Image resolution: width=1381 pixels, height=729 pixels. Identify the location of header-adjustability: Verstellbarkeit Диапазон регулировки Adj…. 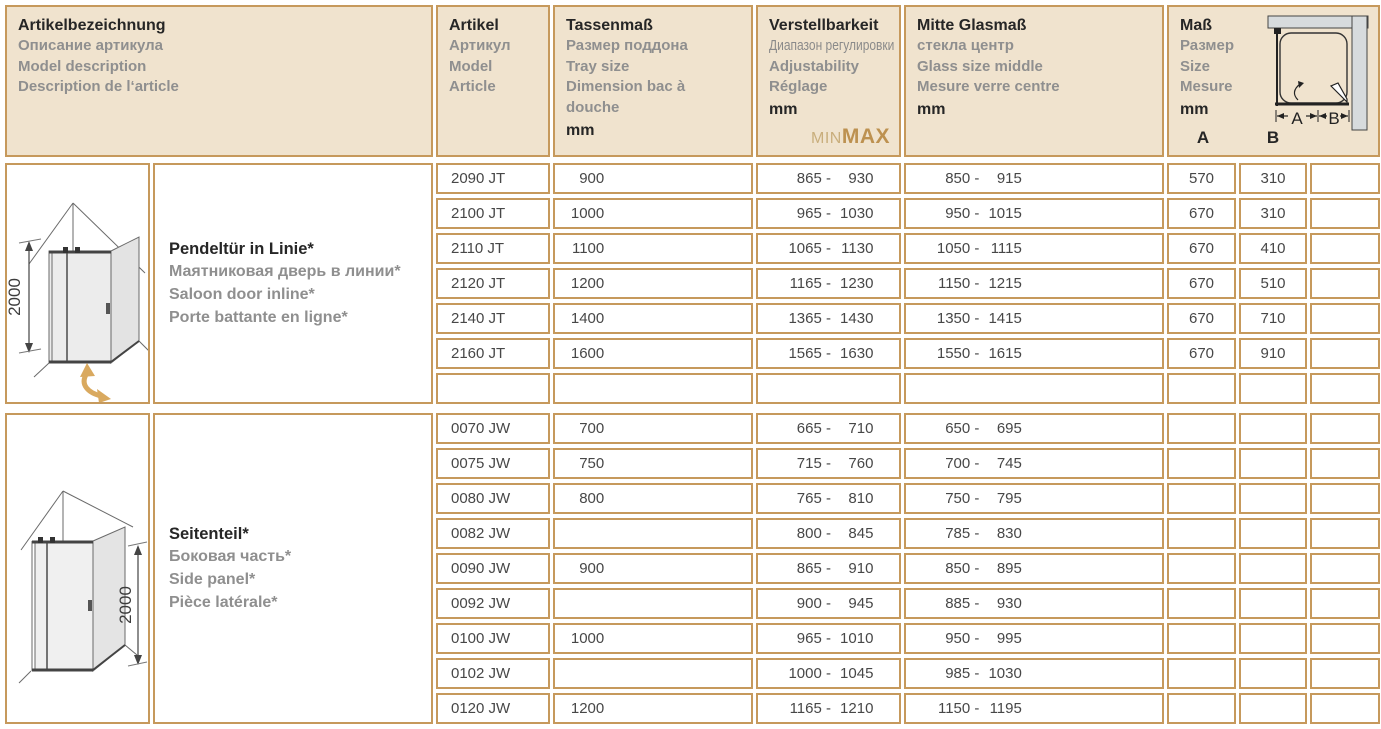
(828, 81).